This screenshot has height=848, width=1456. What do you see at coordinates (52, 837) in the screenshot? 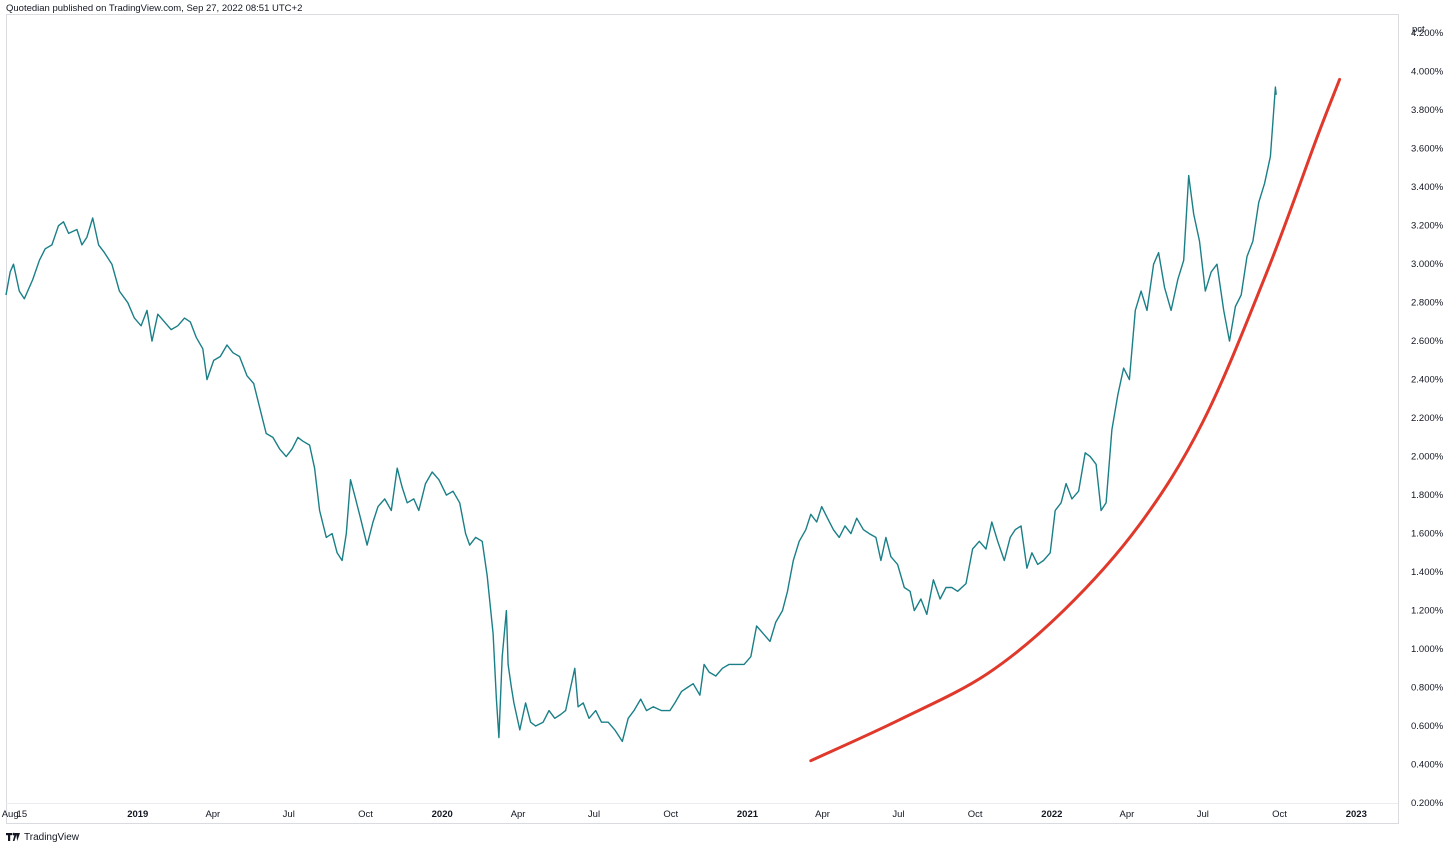
I see `footer-brand: TradingView` at bounding box center [52, 837].